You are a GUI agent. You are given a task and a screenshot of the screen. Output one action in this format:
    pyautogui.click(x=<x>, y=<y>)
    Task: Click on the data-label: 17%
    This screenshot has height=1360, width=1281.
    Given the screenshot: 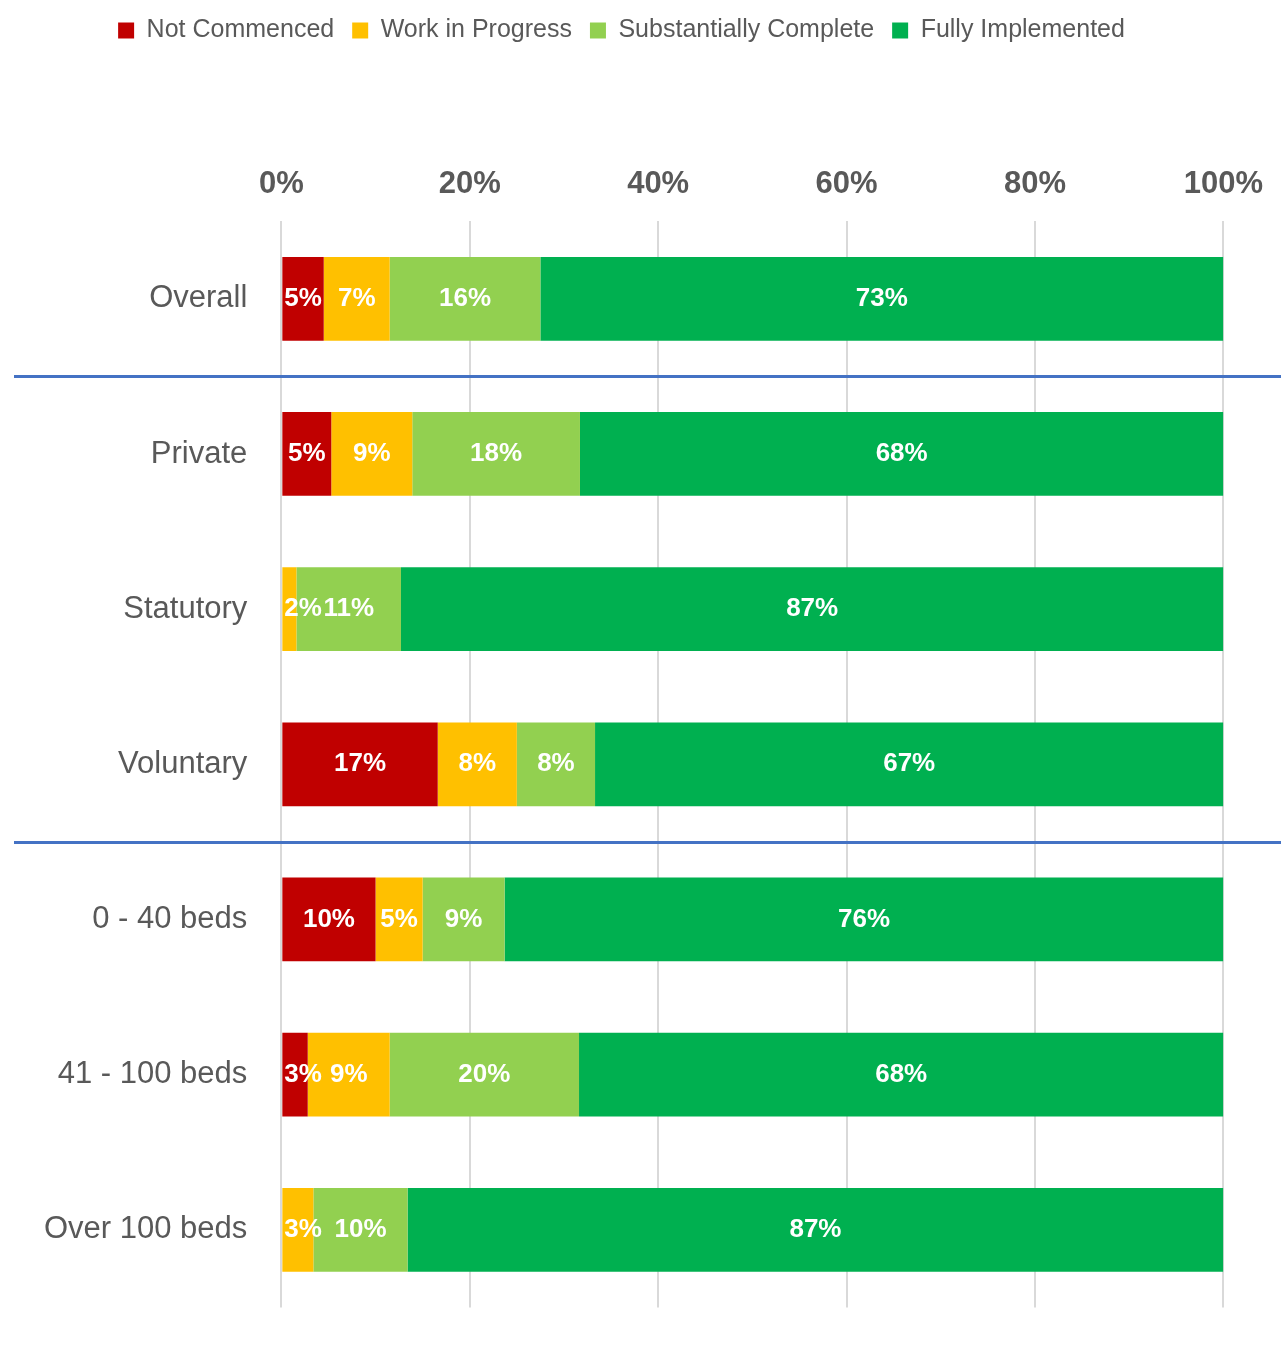 What is the action you would take?
    pyautogui.click(x=360, y=762)
    